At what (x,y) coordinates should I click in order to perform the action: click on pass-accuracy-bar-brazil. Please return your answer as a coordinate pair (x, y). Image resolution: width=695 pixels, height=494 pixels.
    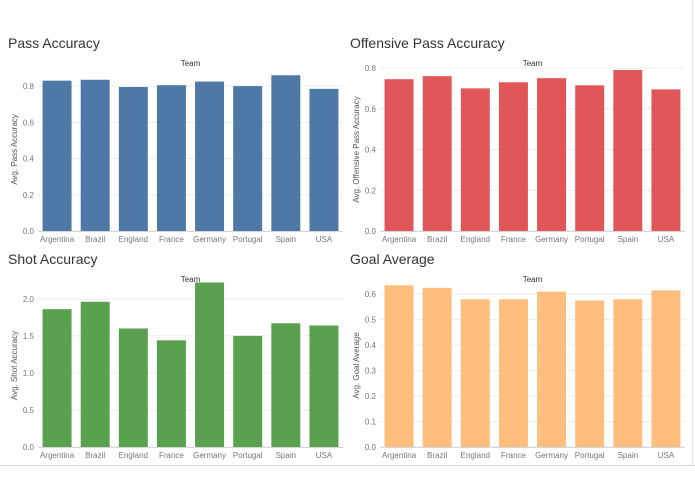
    Looking at the image, I should click on (95, 155).